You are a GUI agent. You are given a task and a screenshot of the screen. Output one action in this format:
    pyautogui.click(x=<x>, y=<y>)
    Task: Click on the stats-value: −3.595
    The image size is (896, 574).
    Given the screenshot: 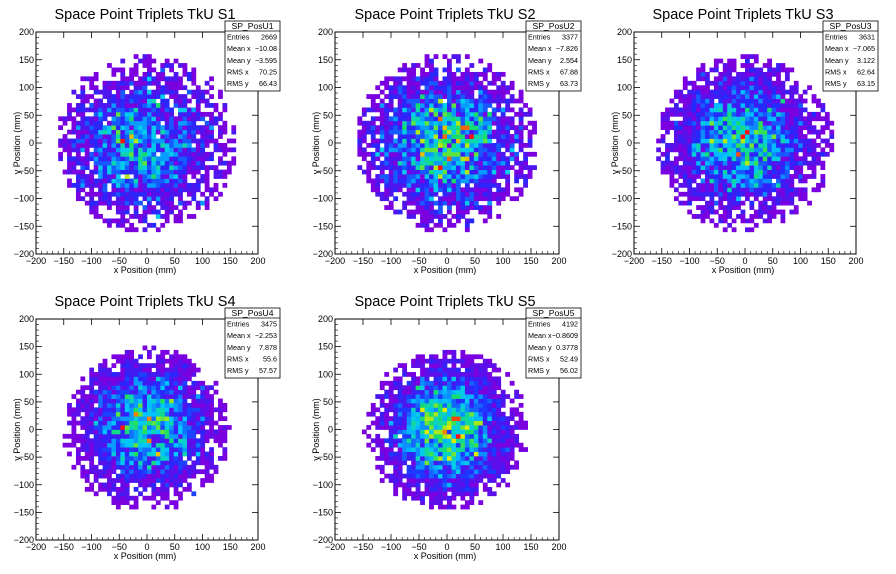 What is the action you would take?
    pyautogui.click(x=266, y=60)
    